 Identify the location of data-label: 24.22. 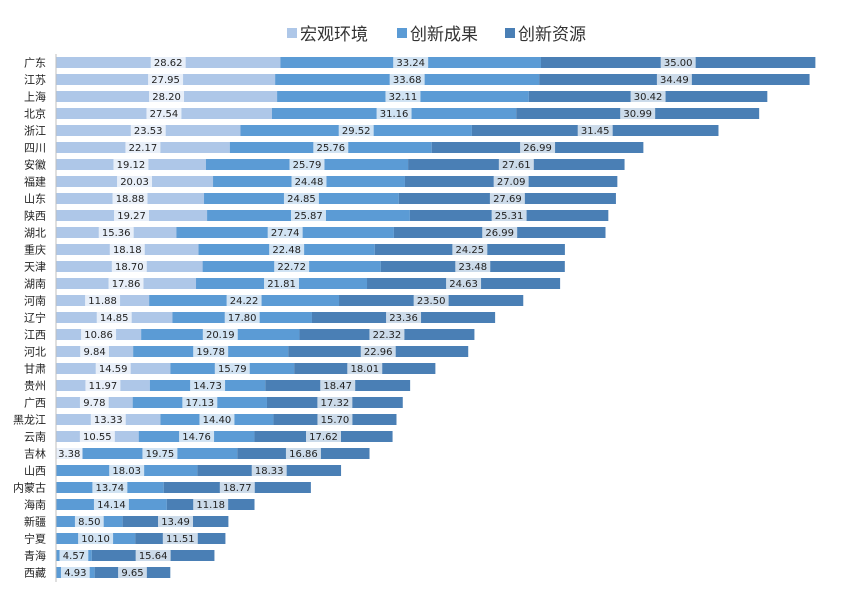
(244, 301).